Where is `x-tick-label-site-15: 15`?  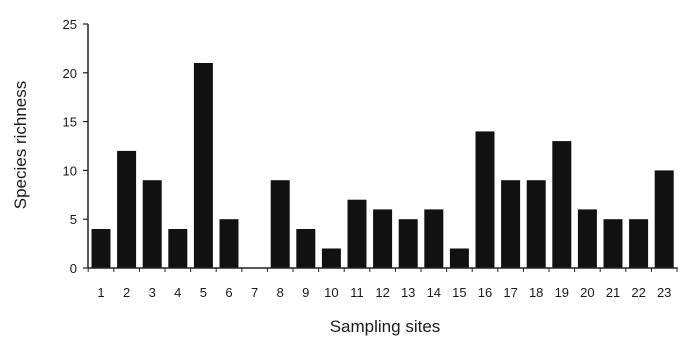
x-tick-label-site-15: 15 is located at coordinates (459, 292).